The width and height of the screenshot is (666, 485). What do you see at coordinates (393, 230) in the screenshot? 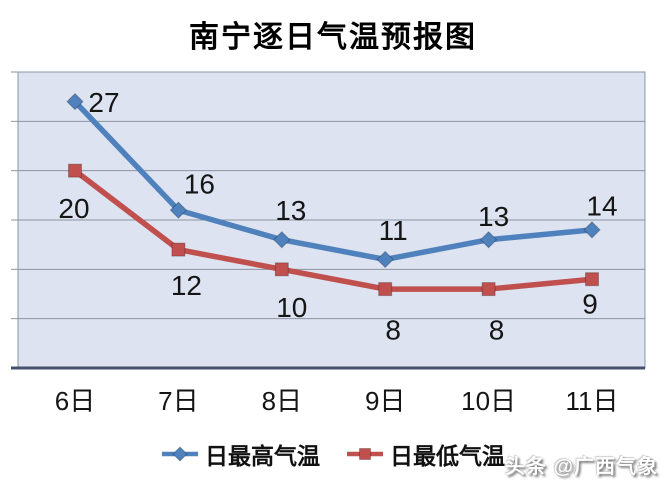
I see `data-label: 11` at bounding box center [393, 230].